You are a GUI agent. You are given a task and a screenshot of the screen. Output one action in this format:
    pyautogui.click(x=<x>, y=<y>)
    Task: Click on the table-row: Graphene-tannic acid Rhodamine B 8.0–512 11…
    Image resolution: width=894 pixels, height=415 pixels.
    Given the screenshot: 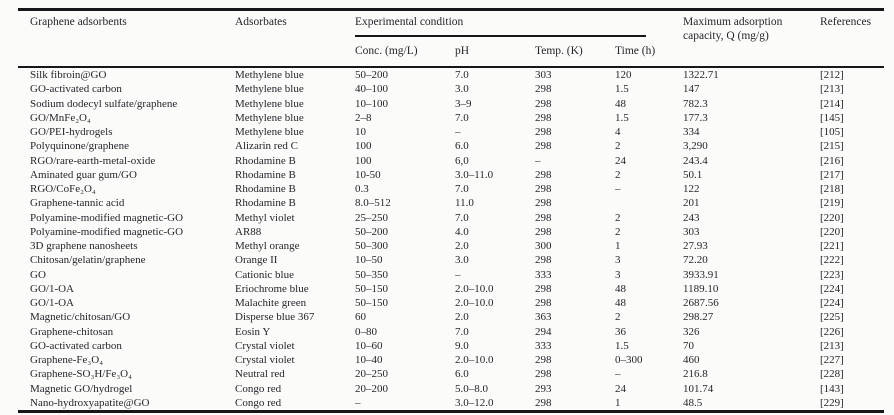 What is the action you would take?
    pyautogui.click(x=451, y=203)
    